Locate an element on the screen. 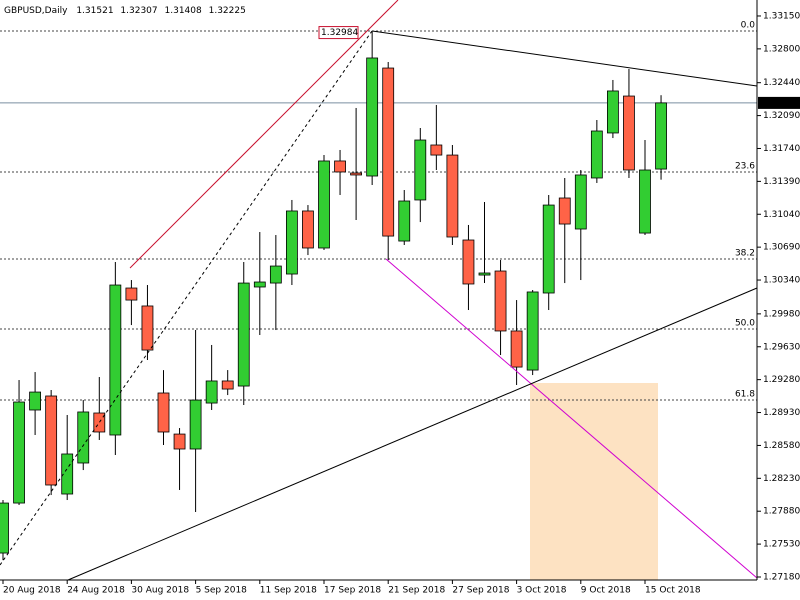 Image resolution: width=800 pixels, height=600 pixels. x-tick-label: 5 Sep 2018 is located at coordinates (222, 591).